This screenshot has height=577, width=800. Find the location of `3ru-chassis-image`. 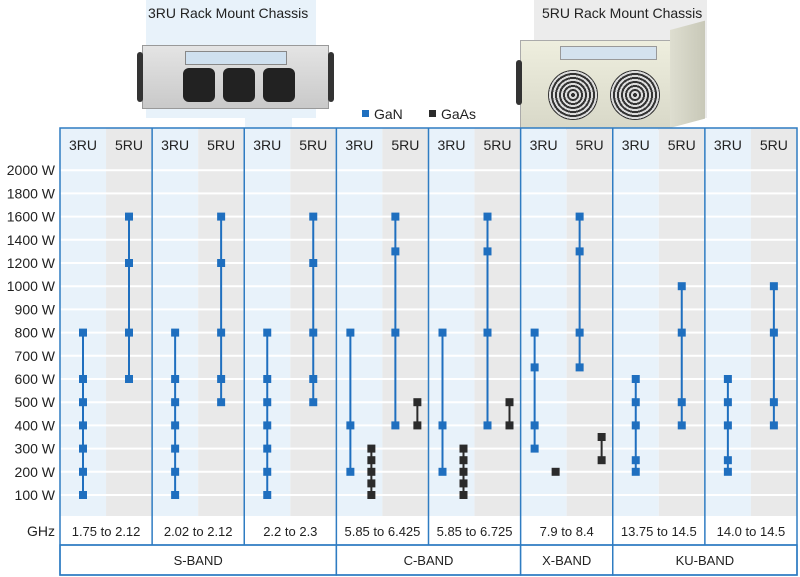

3ru-chassis-image is located at coordinates (235, 77).